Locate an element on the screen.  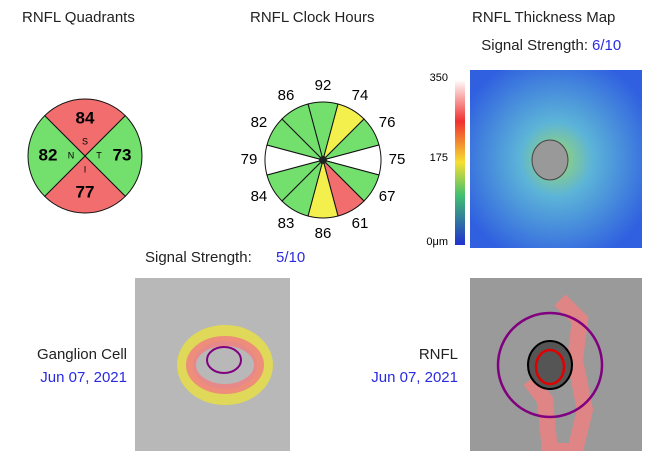
quadrant-value: 82 is located at coordinates (48, 154).